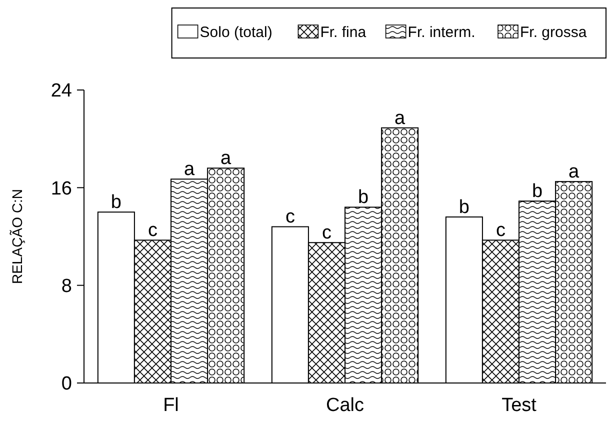  What do you see at coordinates (345, 405) in the screenshot?
I see `x-tick-label: Calc` at bounding box center [345, 405].